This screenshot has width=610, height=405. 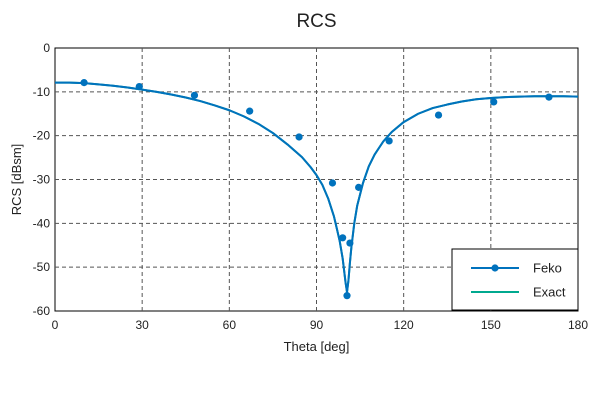 I want to click on legend-label-feko: Feko, so click(x=547, y=268).